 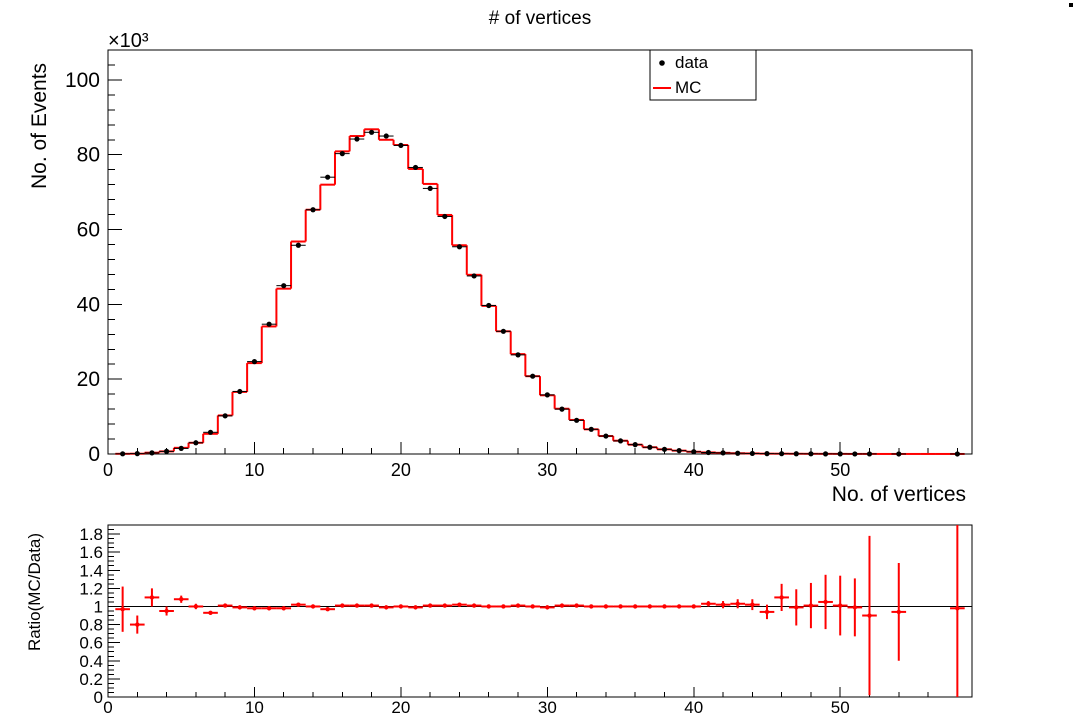 I want to click on y-tick-label: 80, so click(x=88, y=155).